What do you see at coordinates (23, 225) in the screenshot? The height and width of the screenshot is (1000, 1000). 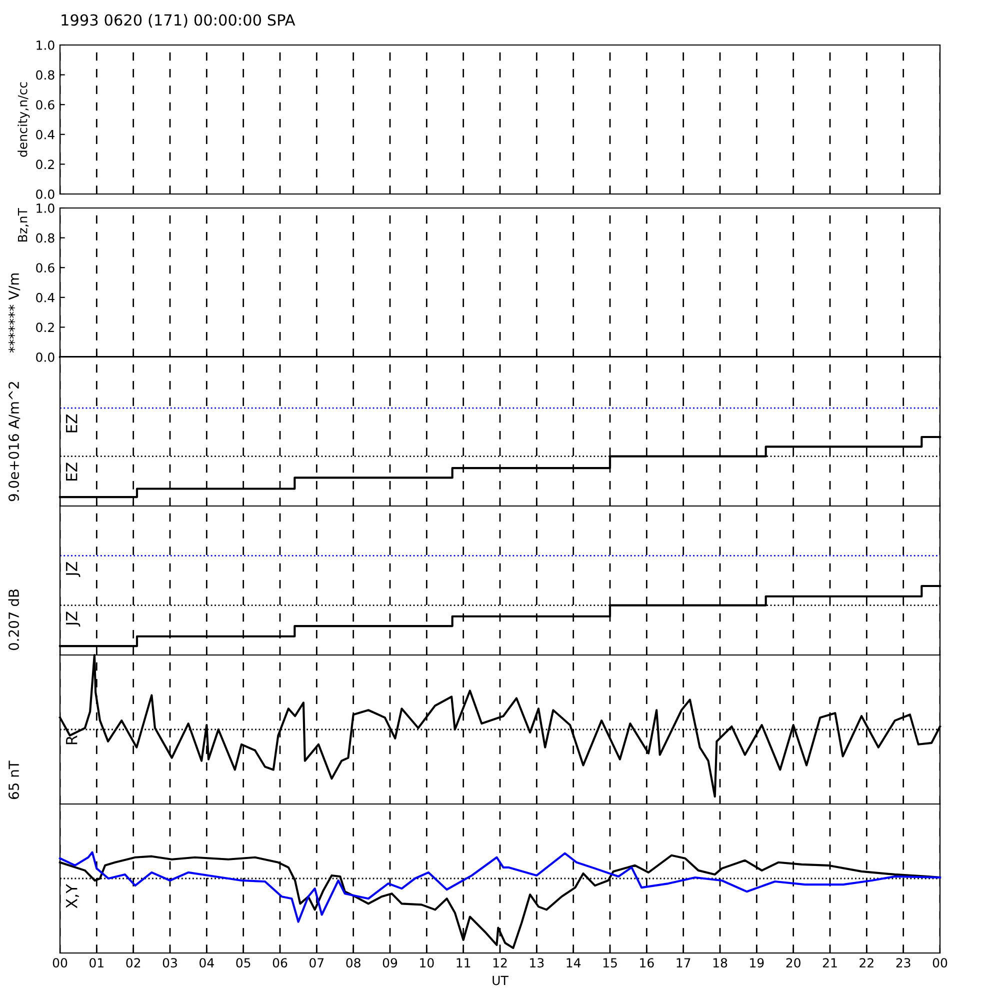 I see `y-axis-title: Bz,nT` at bounding box center [23, 225].